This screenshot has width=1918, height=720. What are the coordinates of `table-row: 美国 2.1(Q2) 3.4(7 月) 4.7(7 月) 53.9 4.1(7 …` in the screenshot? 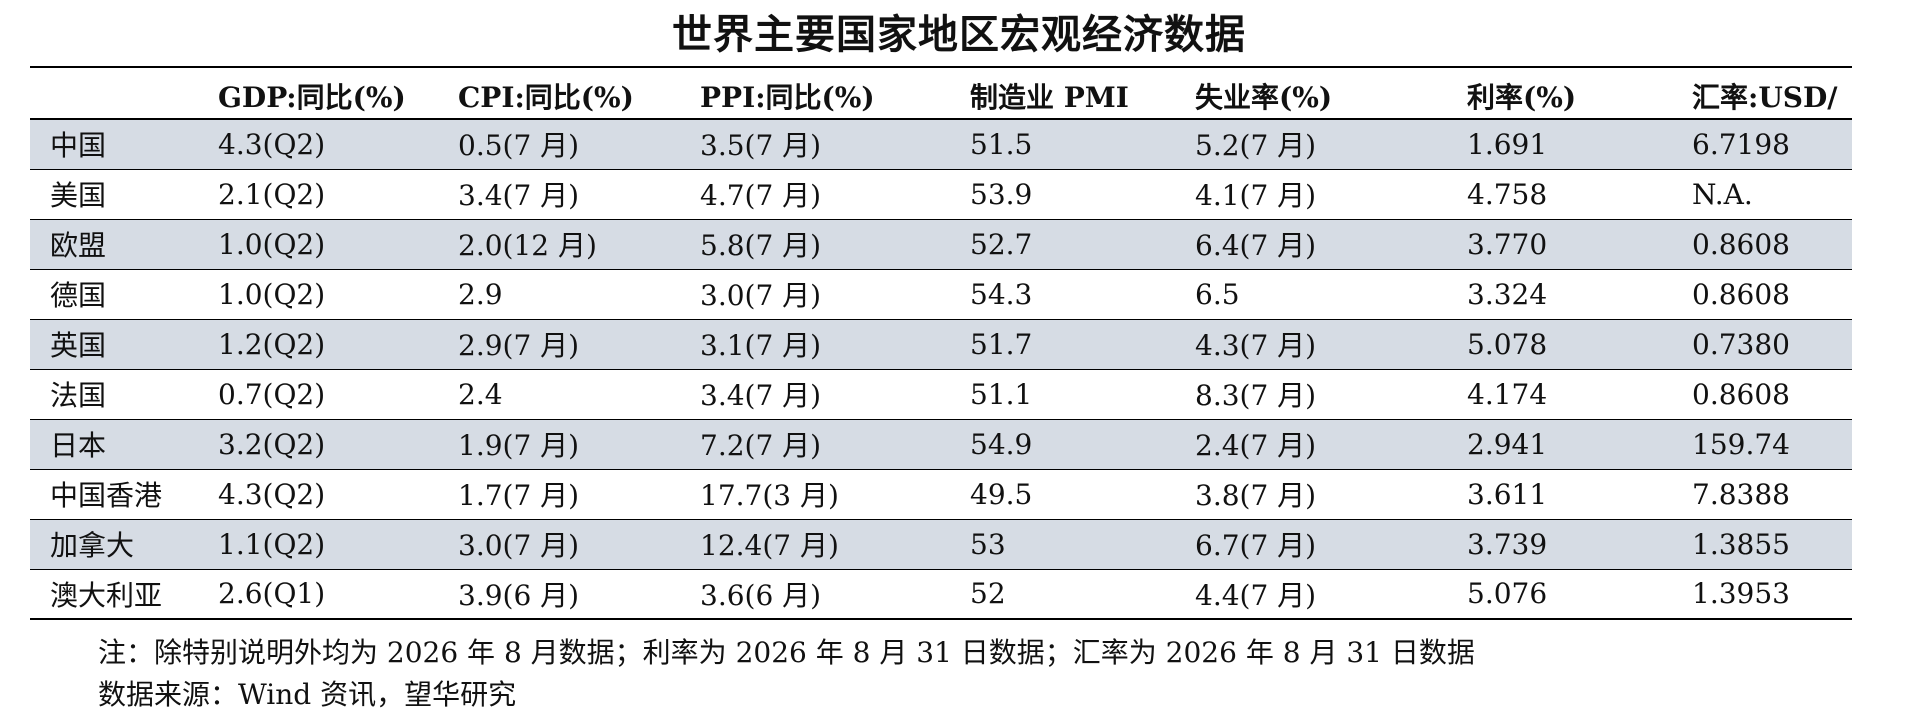 It's located at (941, 194).